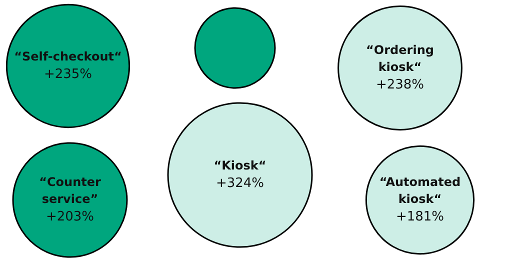 The height and width of the screenshot is (272, 520). What do you see at coordinates (400, 85) in the screenshot?
I see `data-label: +238%` at bounding box center [400, 85].